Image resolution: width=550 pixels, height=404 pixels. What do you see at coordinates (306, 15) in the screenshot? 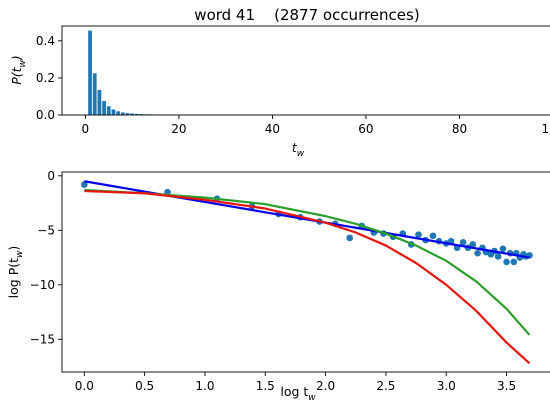
I see `chart-title: word 41 (2877 occurrences)` at bounding box center [306, 15].